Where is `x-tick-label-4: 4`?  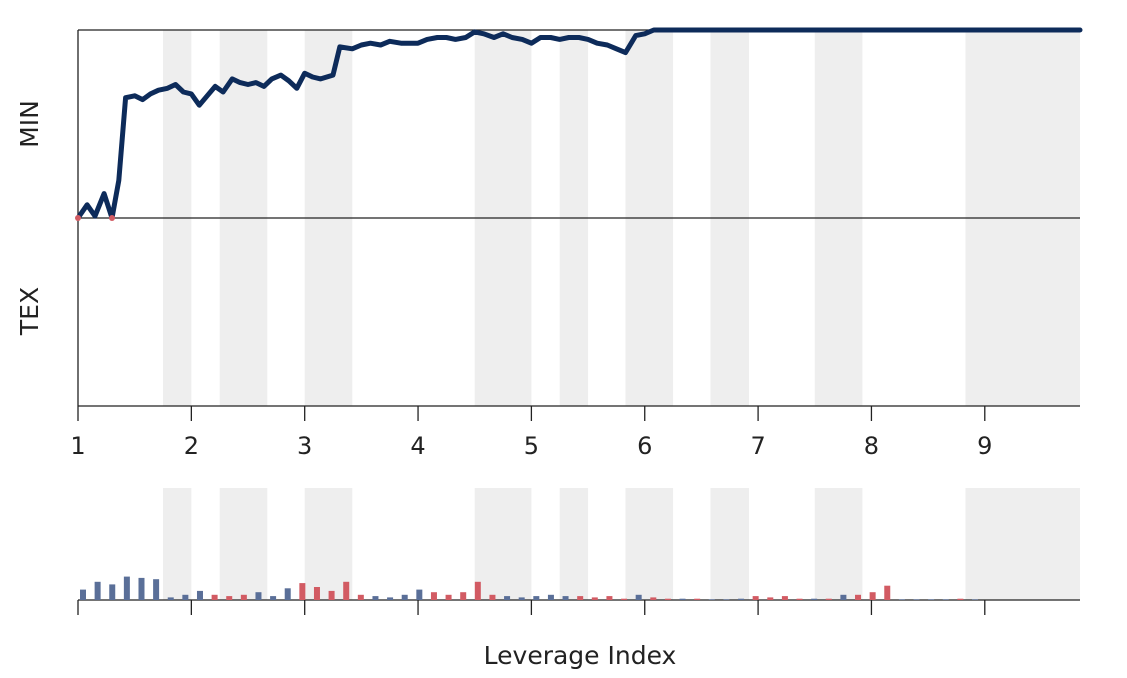
x-tick-label-4: 4 is located at coordinates (417, 446).